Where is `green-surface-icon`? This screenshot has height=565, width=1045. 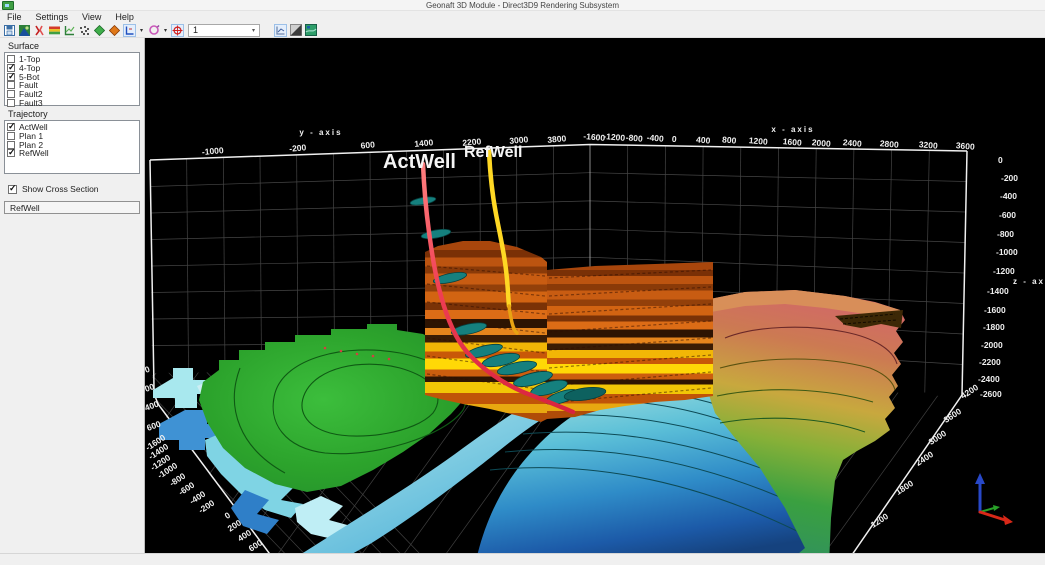 green-surface-icon is located at coordinates (99, 30).